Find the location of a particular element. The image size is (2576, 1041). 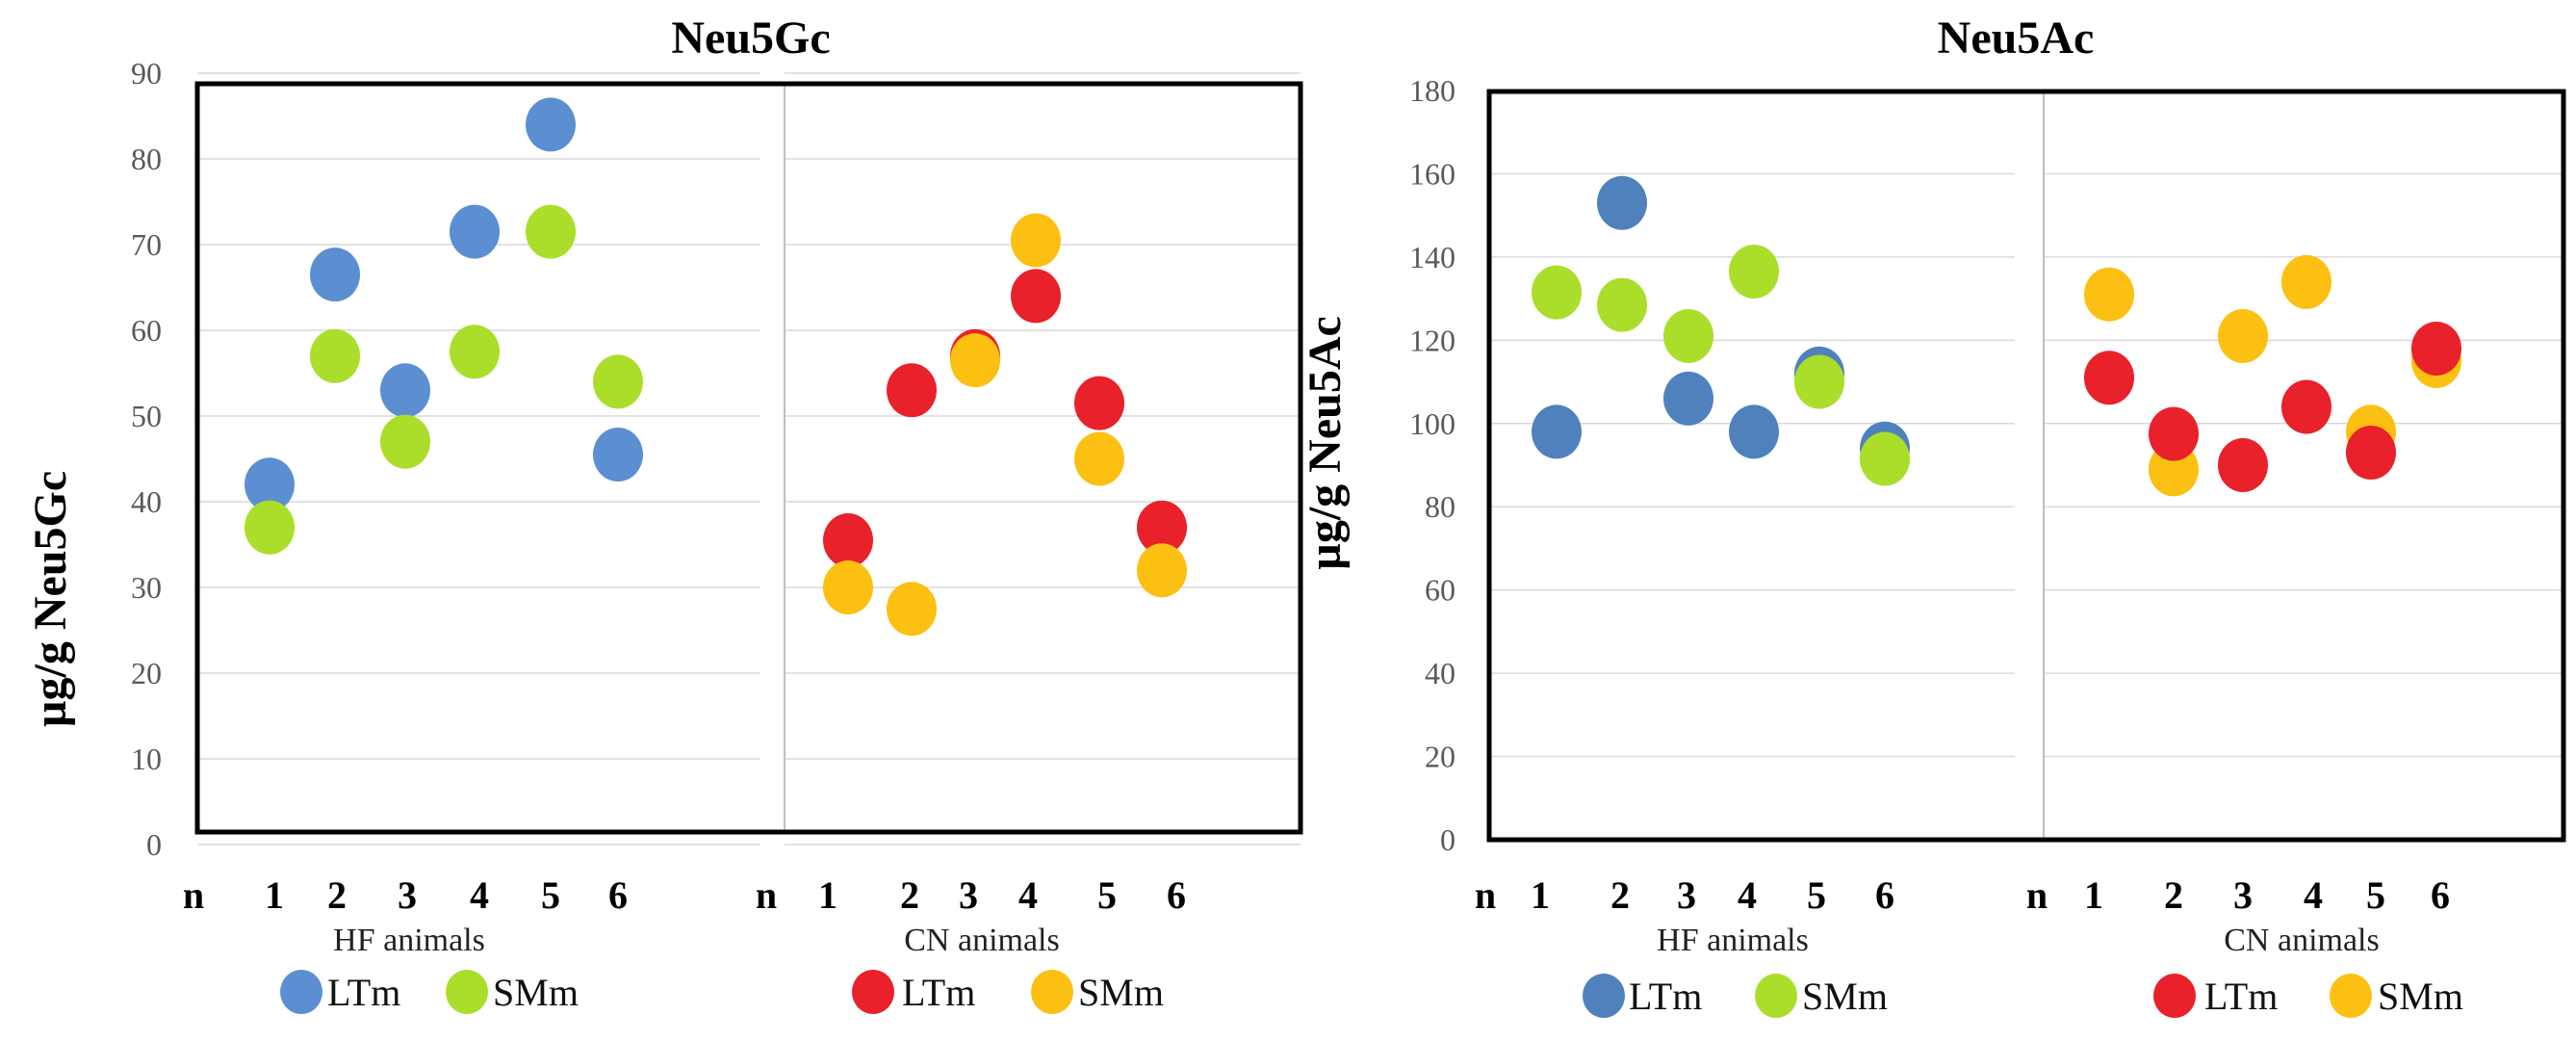

chart-title: Neu5Gc is located at coordinates (751, 38).